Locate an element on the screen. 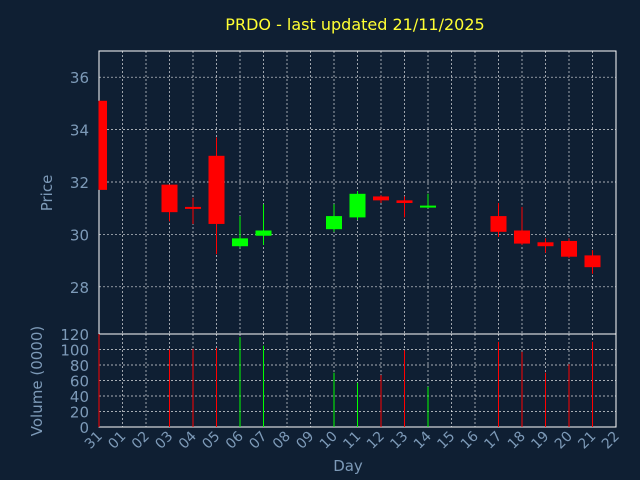  x-tick-label: 20 is located at coordinates (564, 441).